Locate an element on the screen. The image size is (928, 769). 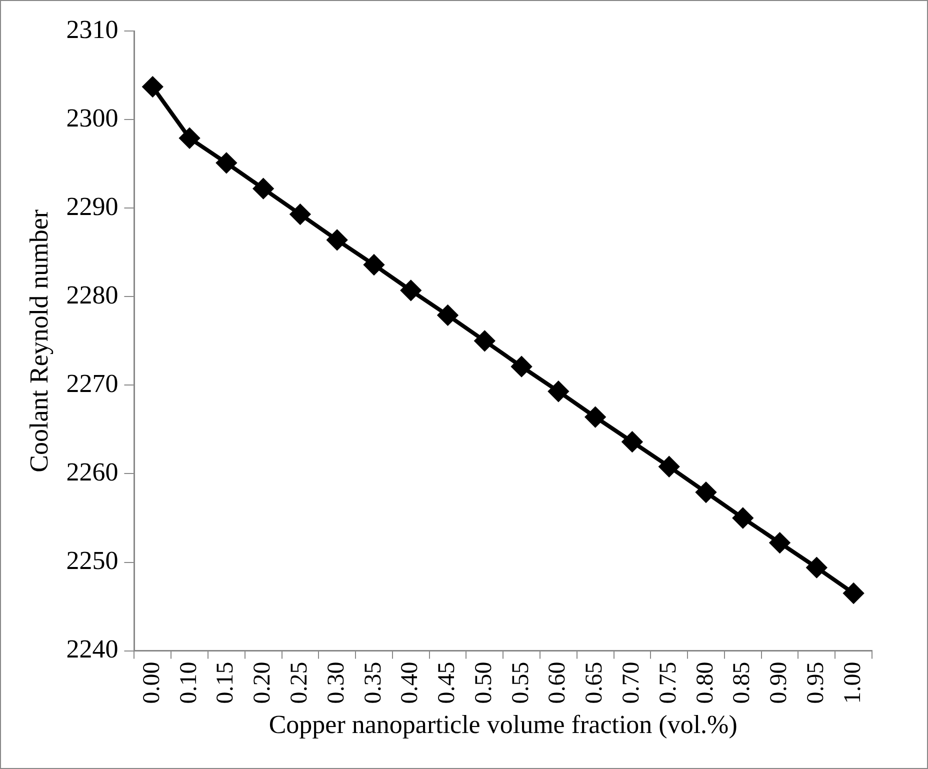
x-tick-label: 0.45 is located at coordinates (447, 683).